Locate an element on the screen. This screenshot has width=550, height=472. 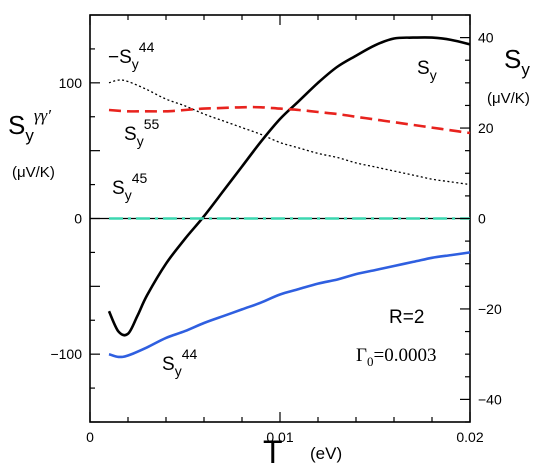
y-left-title-main: S is located at coordinates (16, 125).